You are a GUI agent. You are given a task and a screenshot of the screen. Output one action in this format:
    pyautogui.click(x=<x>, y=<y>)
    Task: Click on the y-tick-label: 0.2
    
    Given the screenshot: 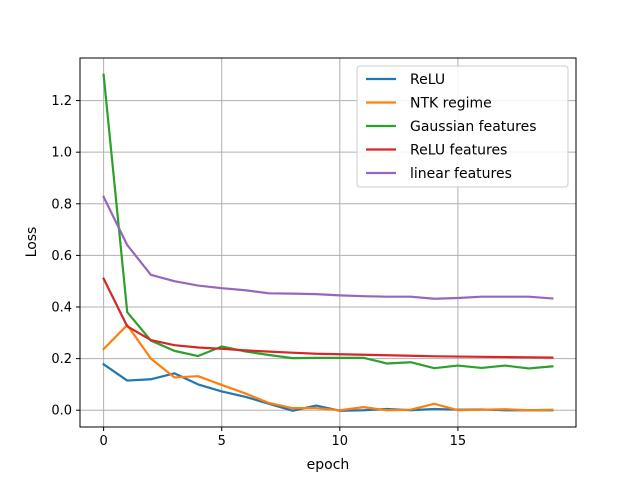 What is the action you would take?
    pyautogui.click(x=61, y=359)
    